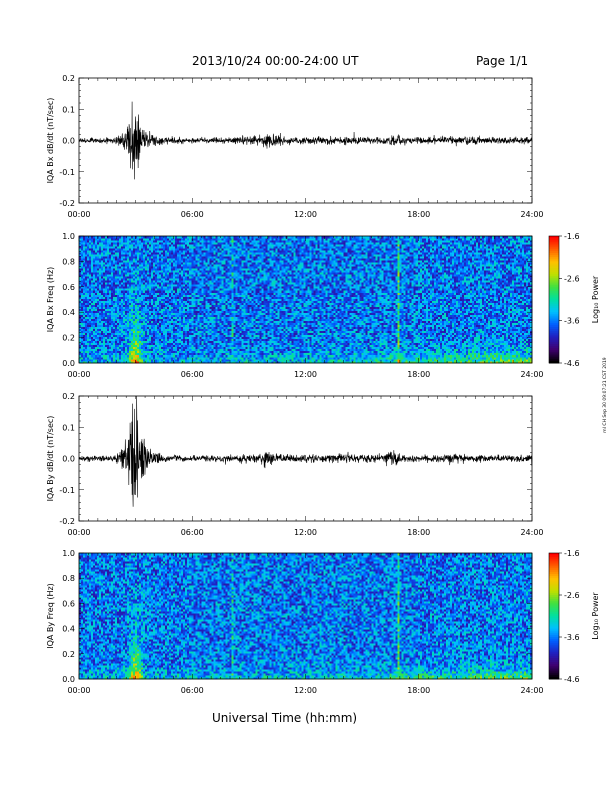 The width and height of the screenshot is (612, 792). What do you see at coordinates (50, 459) in the screenshot?
I see `y-axis-label: IQA By dB/dt (nT/sec)` at bounding box center [50, 459].